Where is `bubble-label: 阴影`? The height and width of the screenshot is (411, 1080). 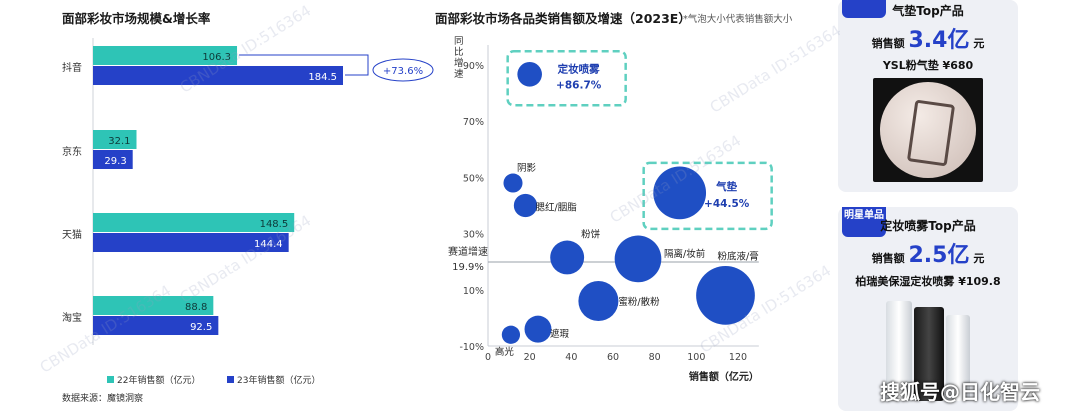 bubble-label: 阴影 is located at coordinates (527, 168).